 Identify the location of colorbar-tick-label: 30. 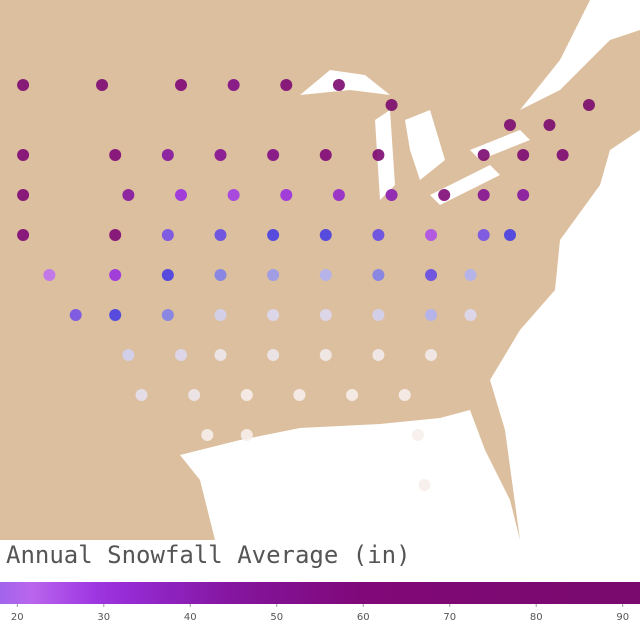
(103, 617).